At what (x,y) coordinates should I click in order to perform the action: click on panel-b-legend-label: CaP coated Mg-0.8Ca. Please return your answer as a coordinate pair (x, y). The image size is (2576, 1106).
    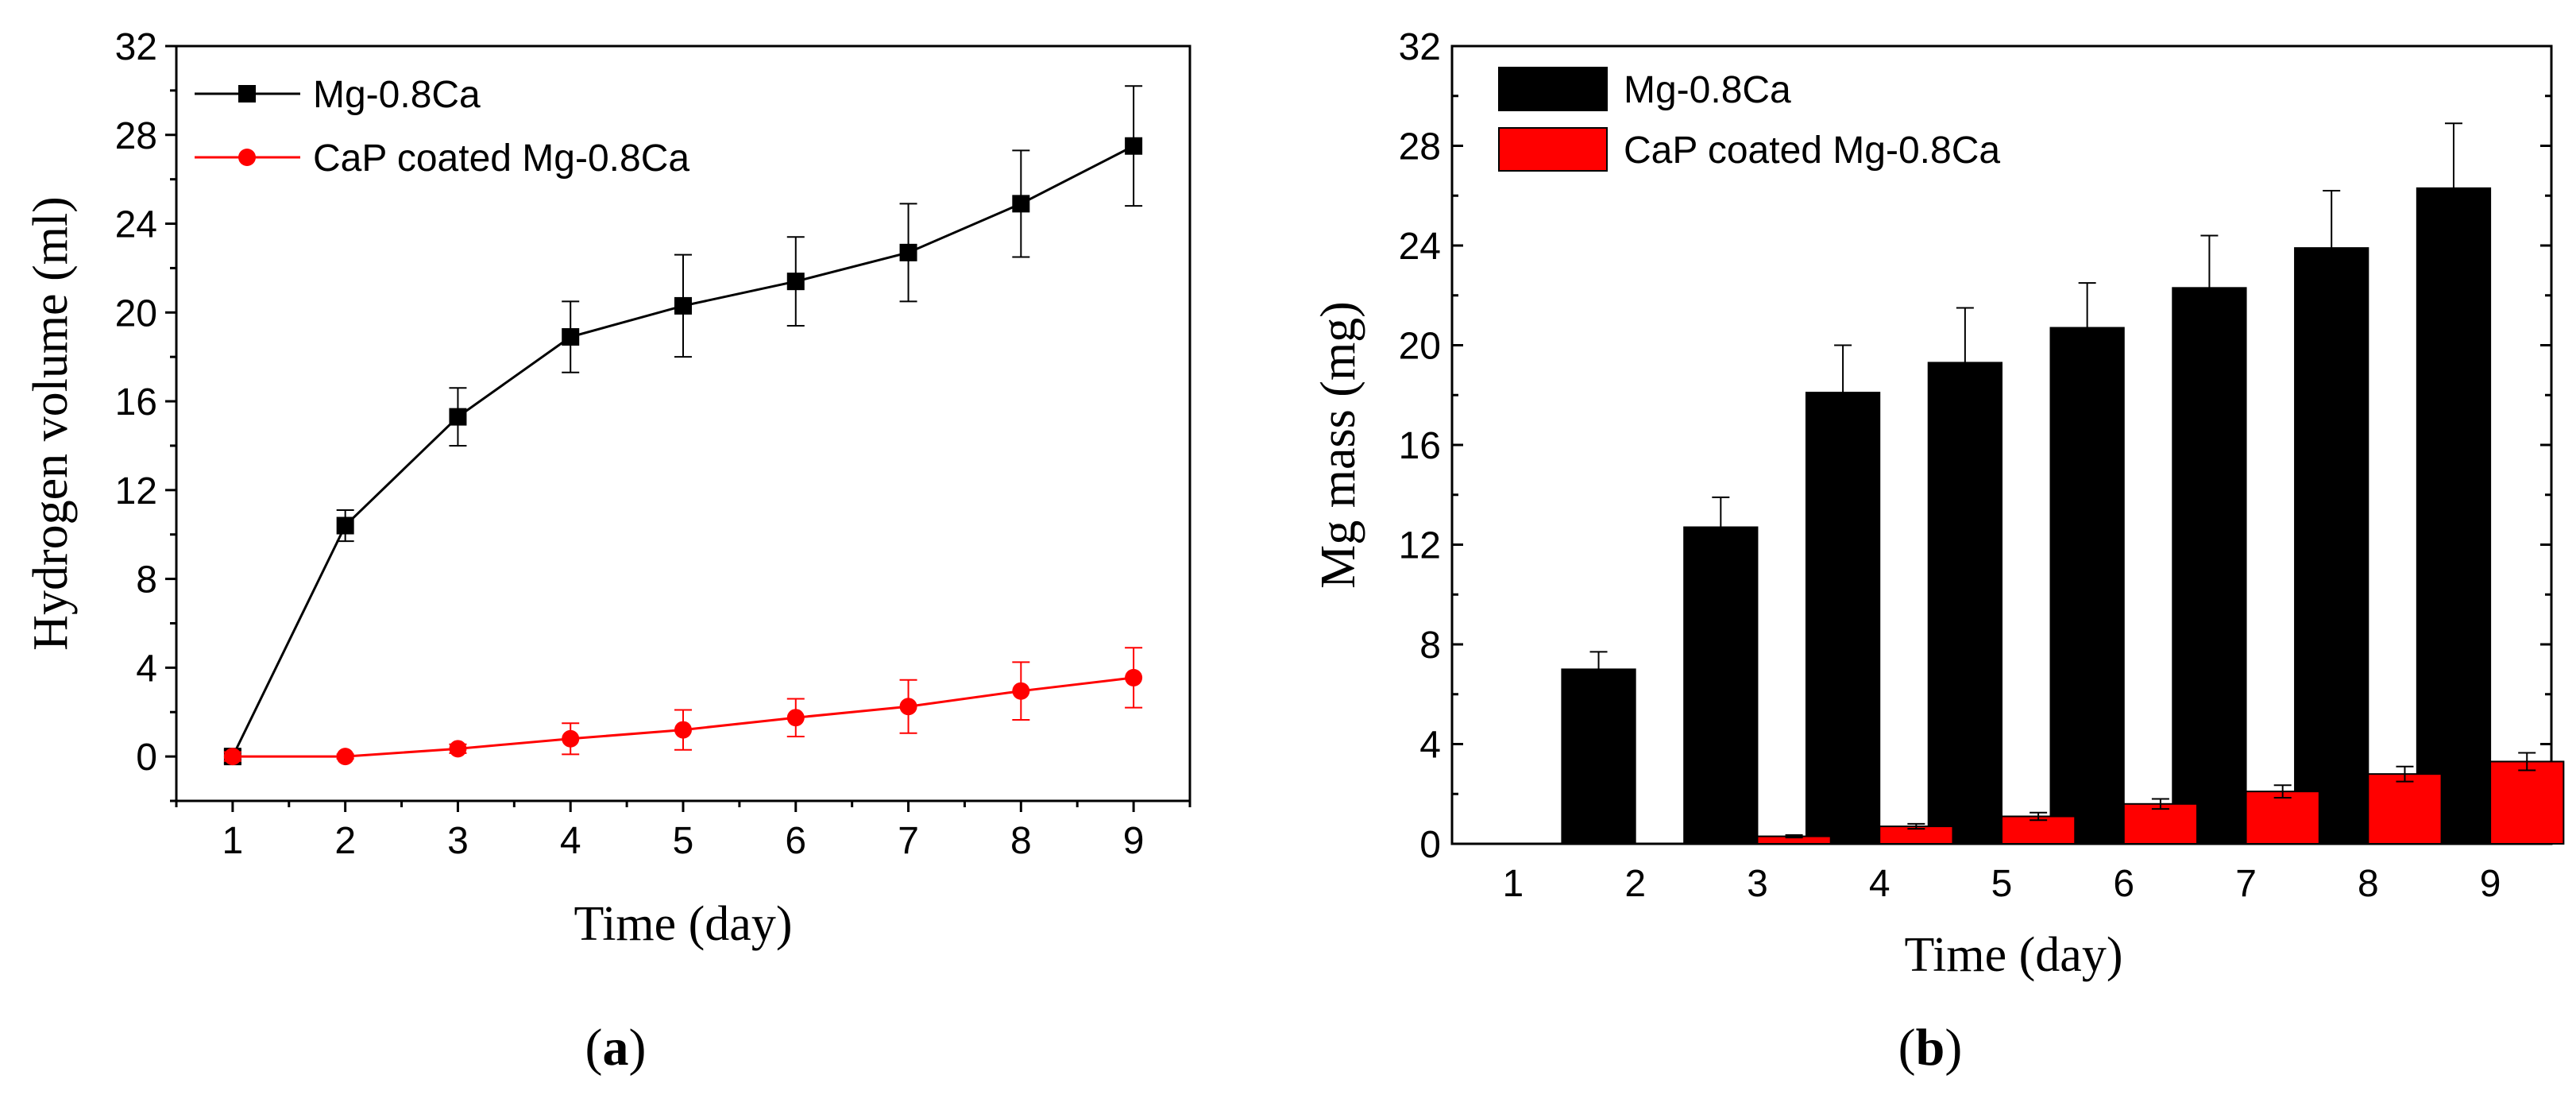
    Looking at the image, I should click on (1812, 151).